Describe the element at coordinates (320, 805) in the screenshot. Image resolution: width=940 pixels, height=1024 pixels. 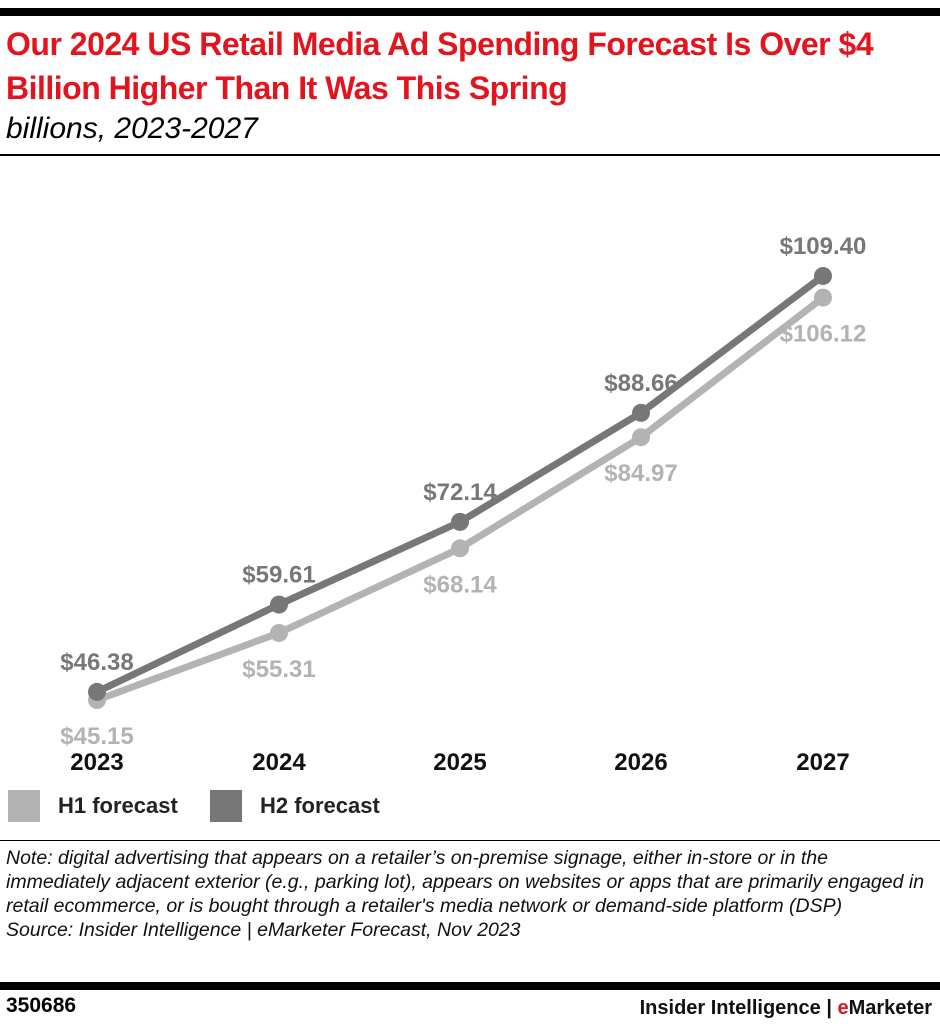
I see `legend-label-h2: H2 forecast` at that location.